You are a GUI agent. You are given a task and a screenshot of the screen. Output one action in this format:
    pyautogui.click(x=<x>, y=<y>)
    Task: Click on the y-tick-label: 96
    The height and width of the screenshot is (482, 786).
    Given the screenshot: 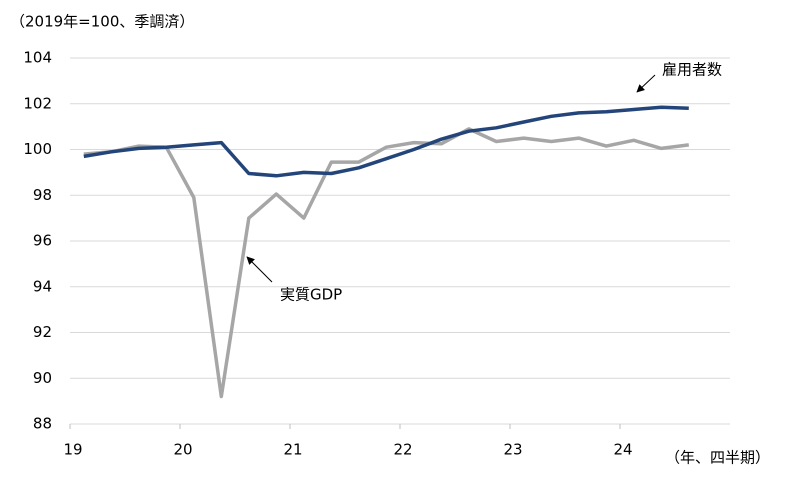 What is the action you would take?
    pyautogui.click(x=42, y=241)
    